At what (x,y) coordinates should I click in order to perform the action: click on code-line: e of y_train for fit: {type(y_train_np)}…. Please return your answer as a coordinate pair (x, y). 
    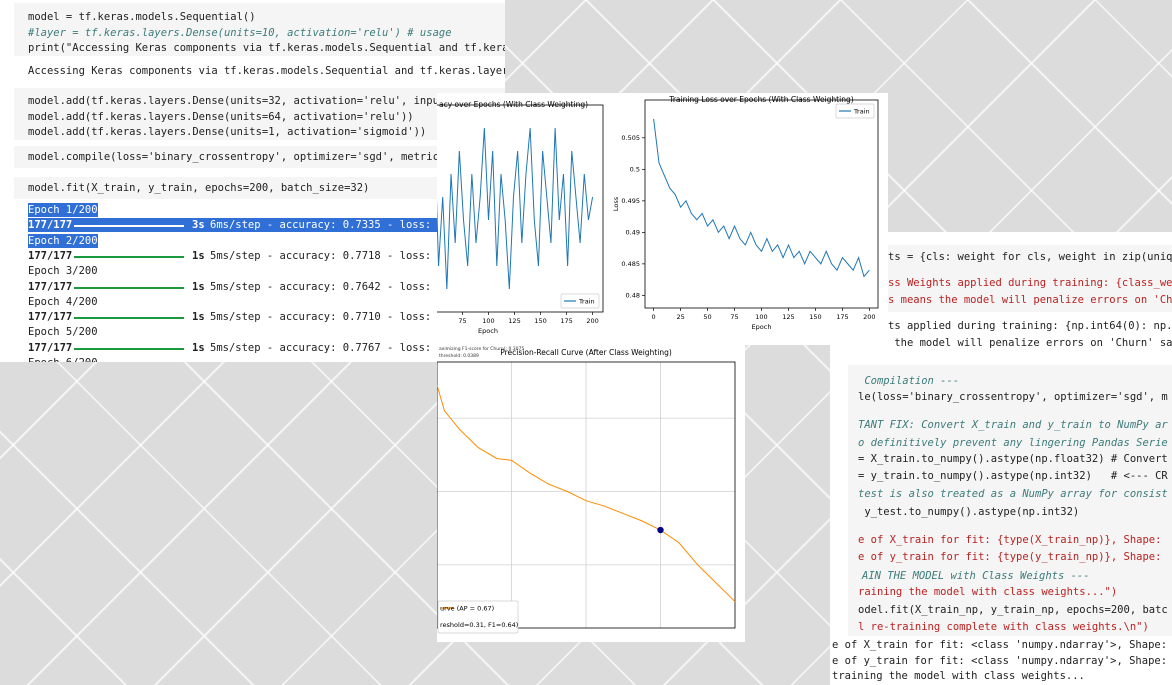
    Looking at the image, I should click on (1010, 557).